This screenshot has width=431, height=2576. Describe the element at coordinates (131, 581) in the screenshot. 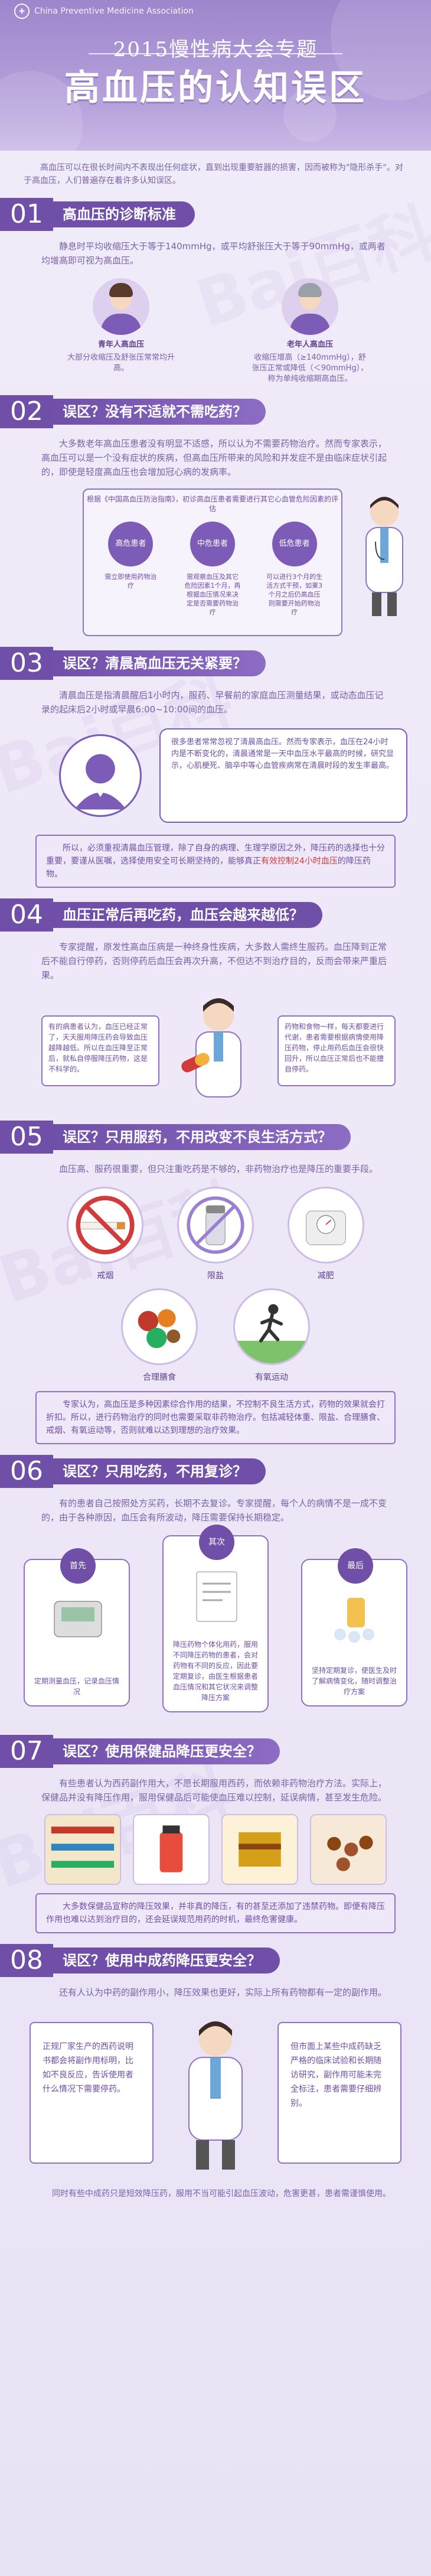

I see `risk-desc: 需立即使用药物治疗` at that location.